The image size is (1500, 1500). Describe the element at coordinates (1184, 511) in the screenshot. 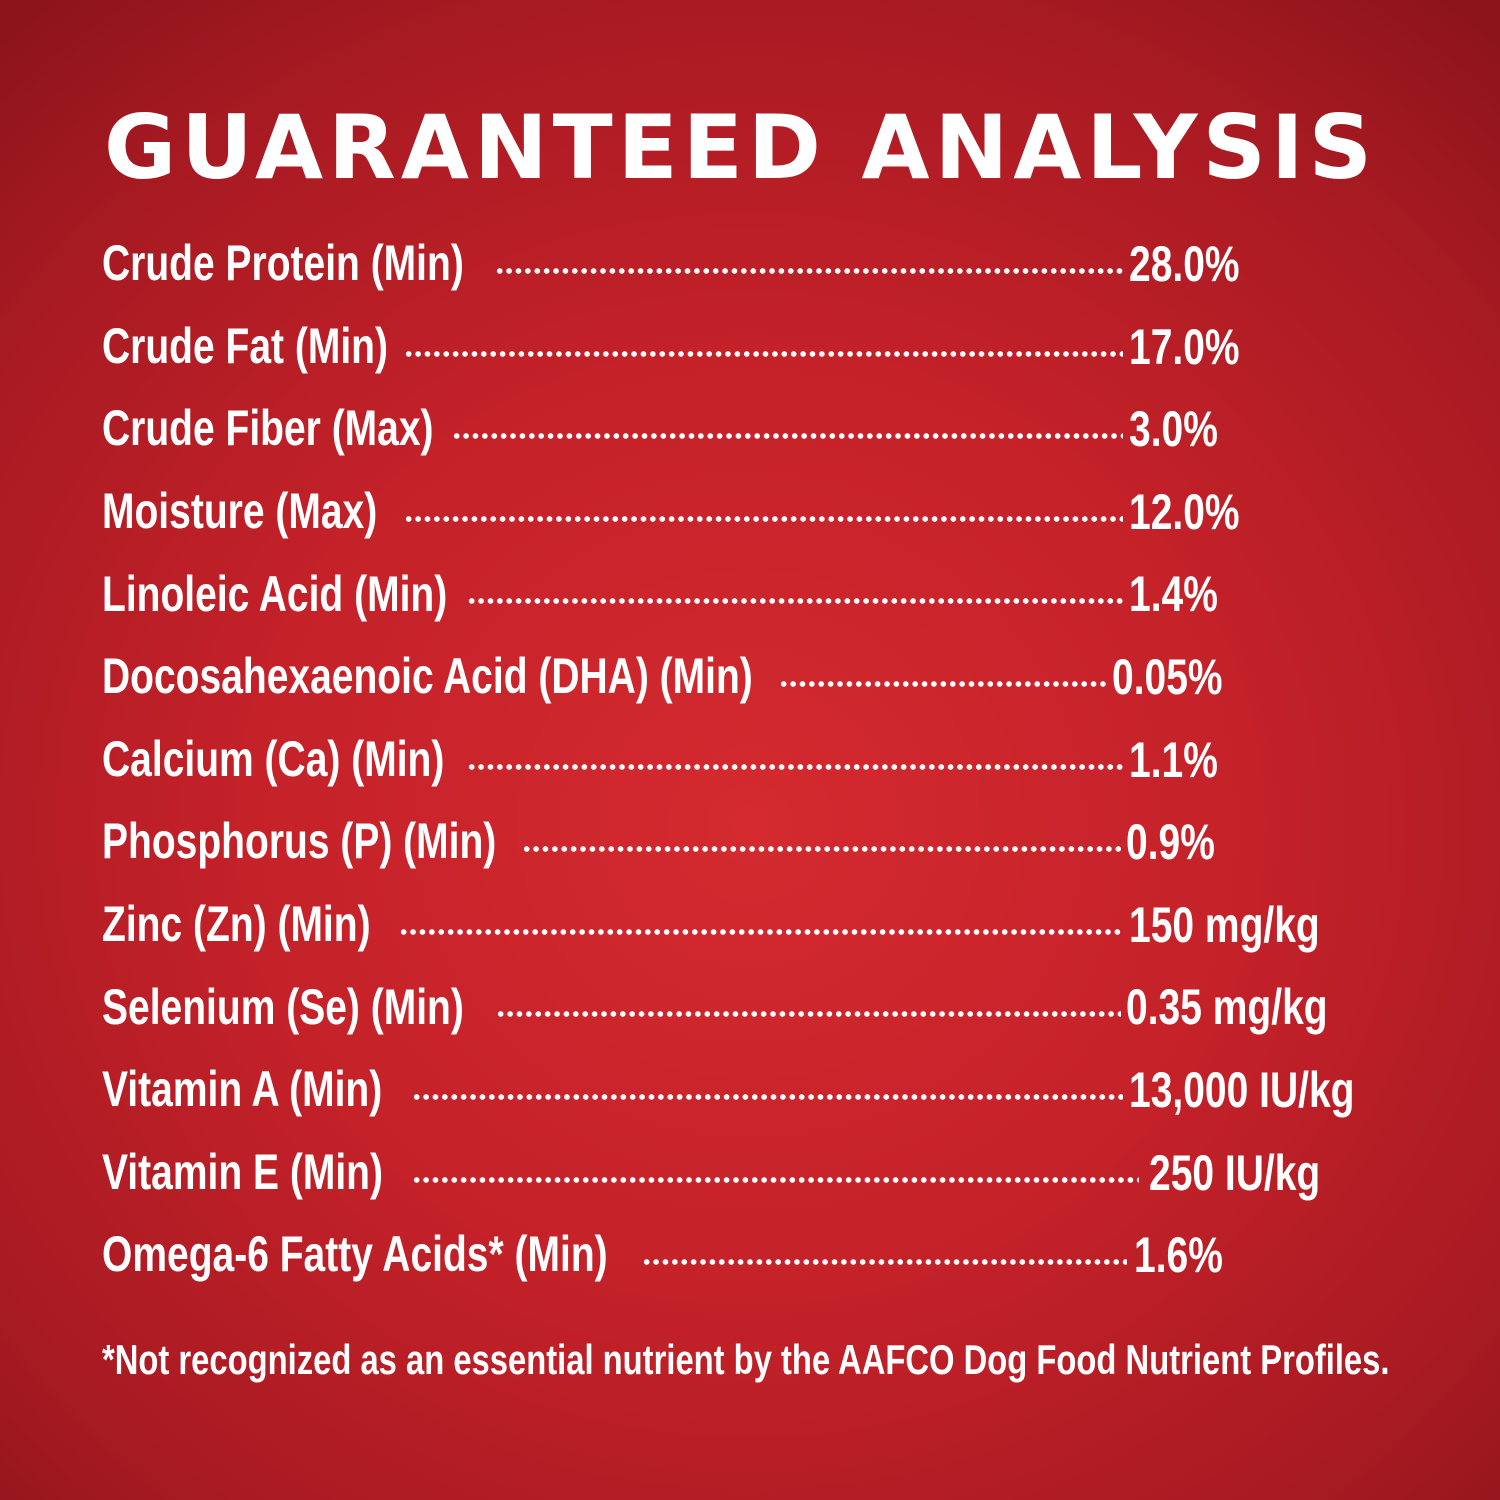

I see `nutrient-value: 12.0%` at that location.